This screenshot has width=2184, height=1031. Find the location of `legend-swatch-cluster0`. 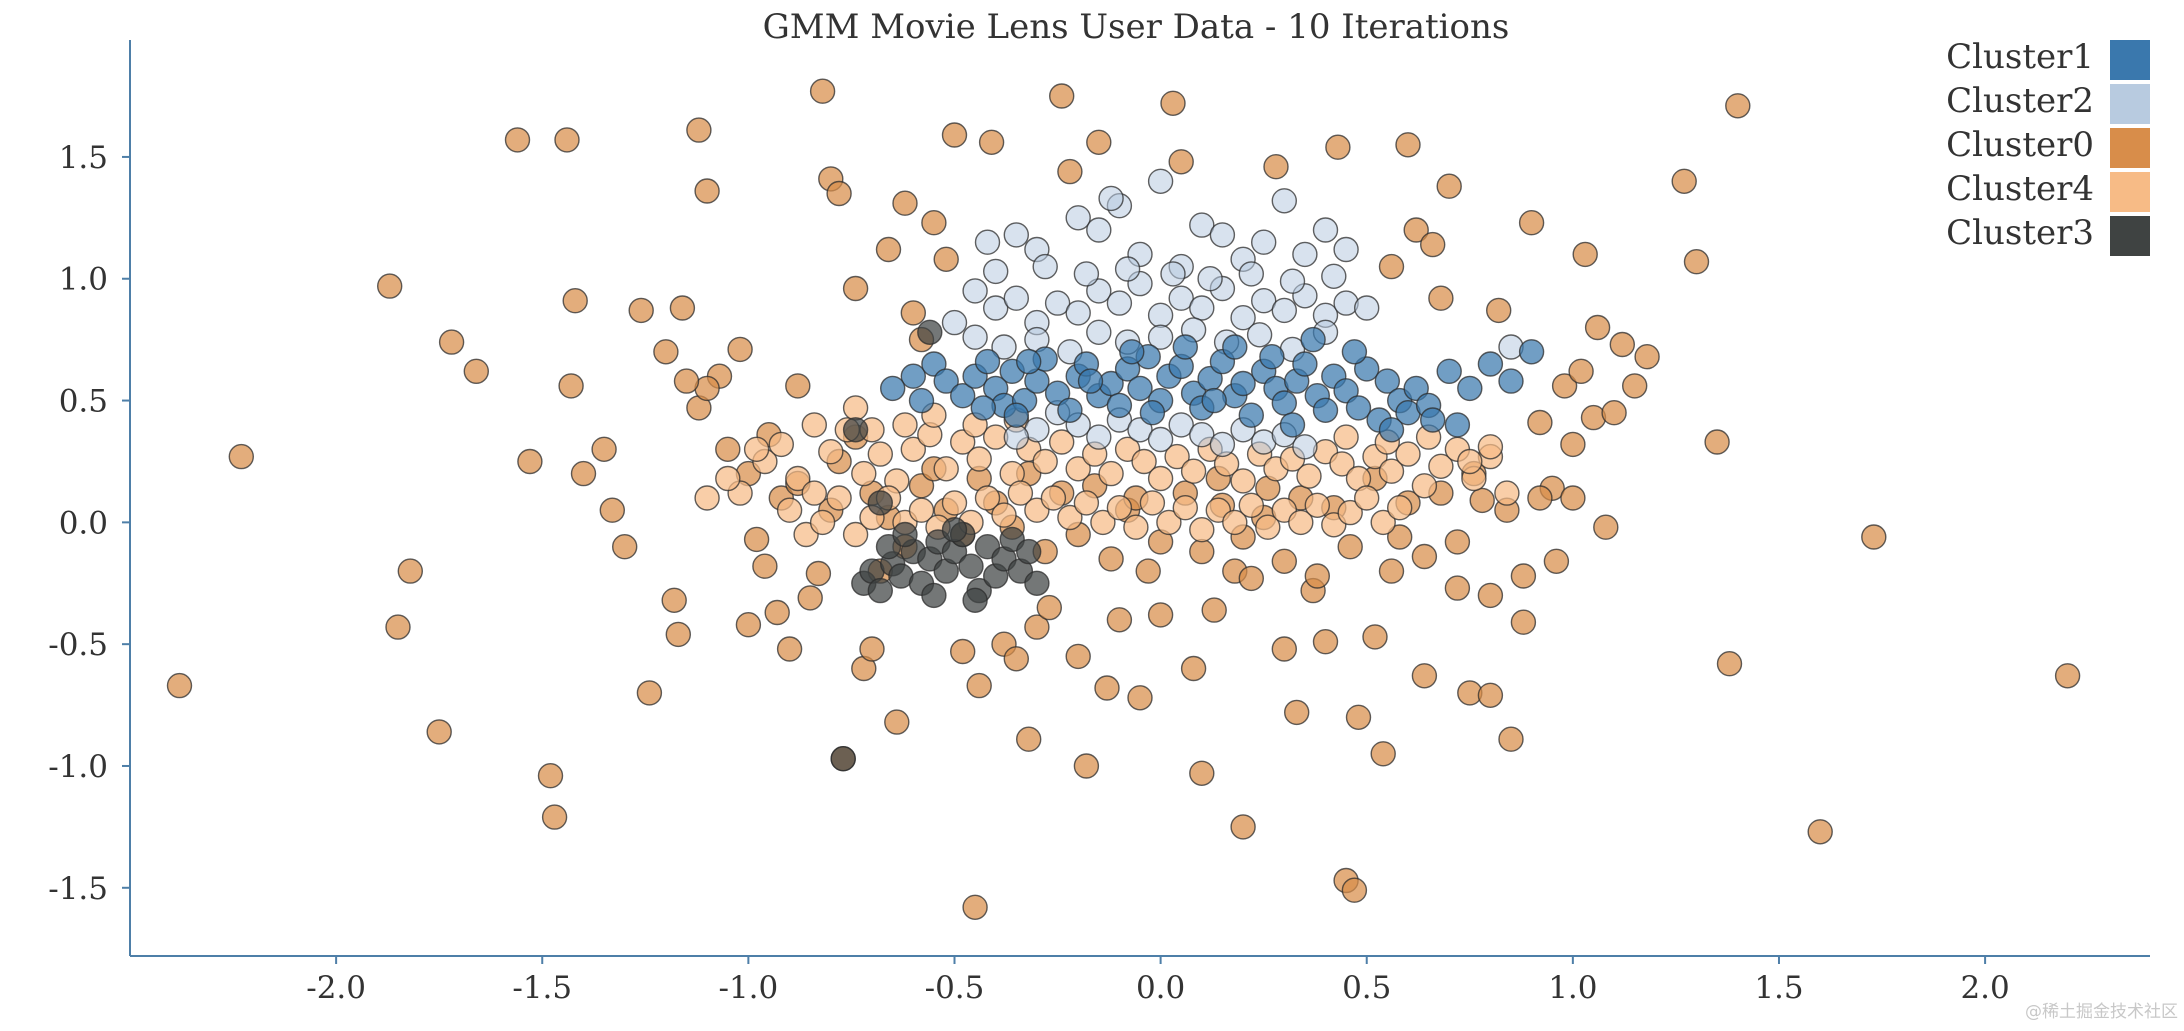

legend-swatch-cluster0 is located at coordinates (2130, 148).